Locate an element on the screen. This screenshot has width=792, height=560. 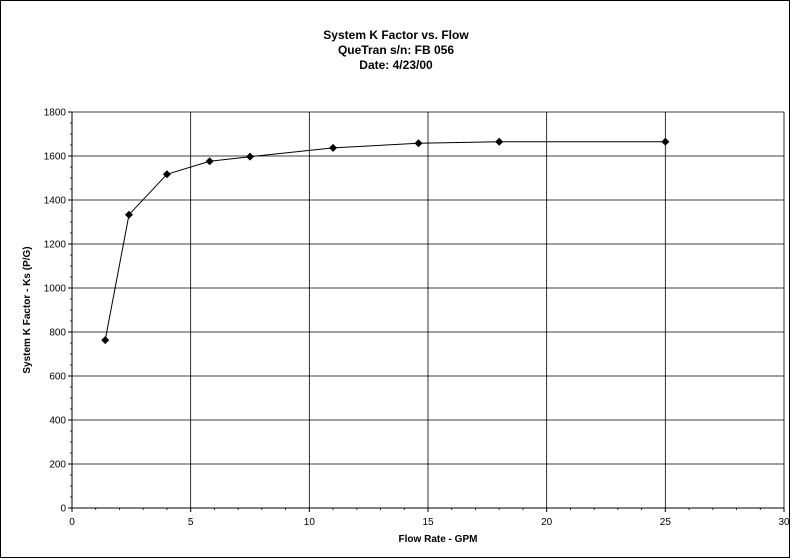
chart-title: System K Factor vs. Flow is located at coordinates (396, 35).